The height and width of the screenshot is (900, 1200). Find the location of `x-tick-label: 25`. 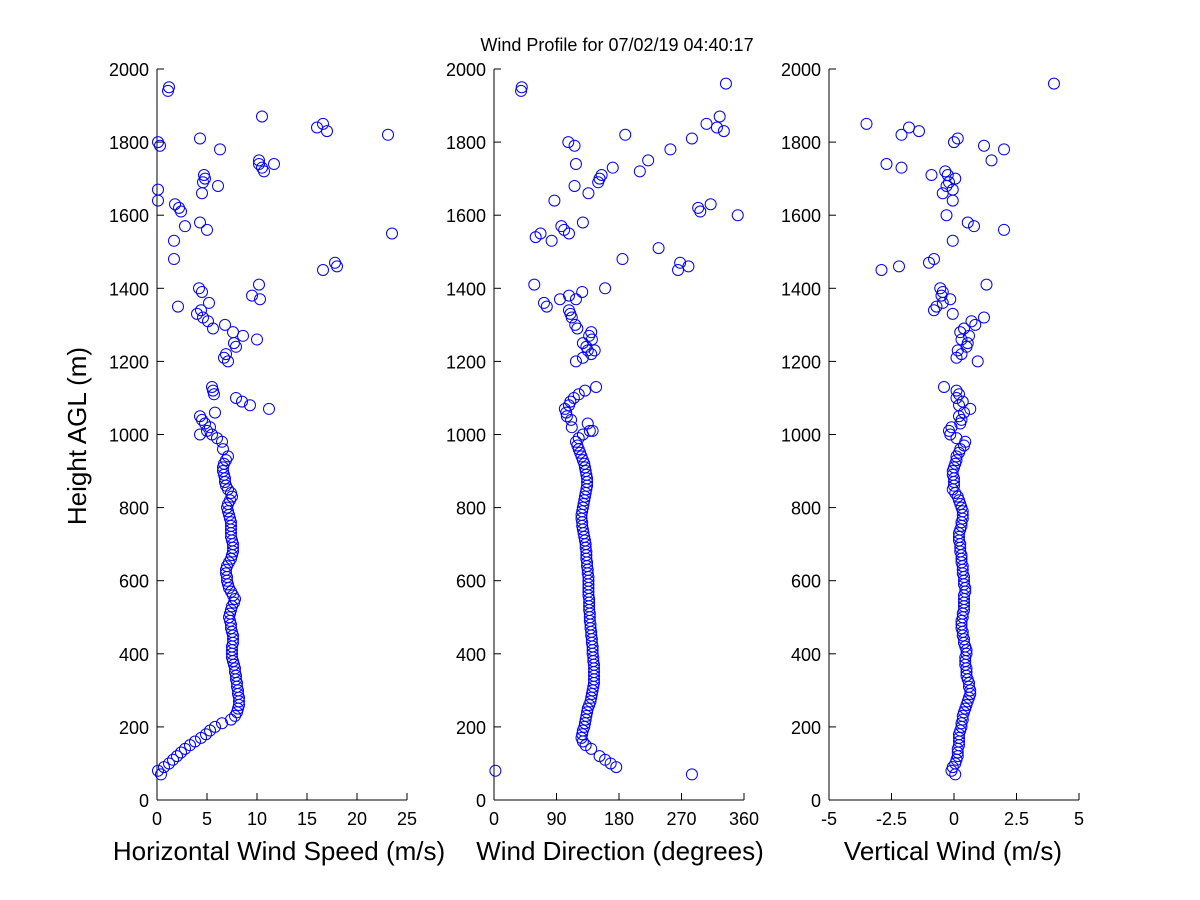

x-tick-label: 25 is located at coordinates (407, 819).